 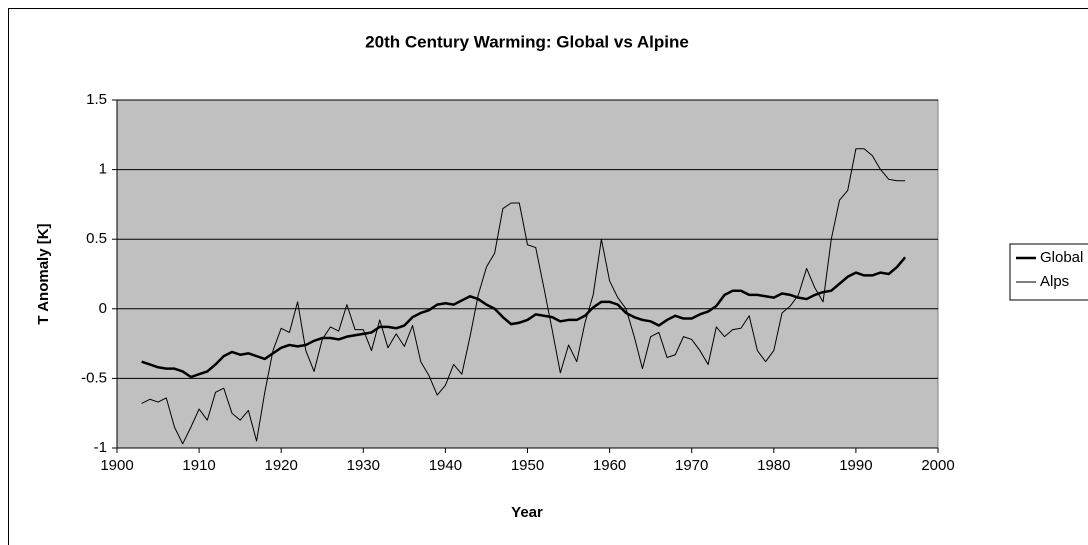 What do you see at coordinates (43, 273) in the screenshot?
I see `y-axis-label: T Anomaly [K]` at bounding box center [43, 273].